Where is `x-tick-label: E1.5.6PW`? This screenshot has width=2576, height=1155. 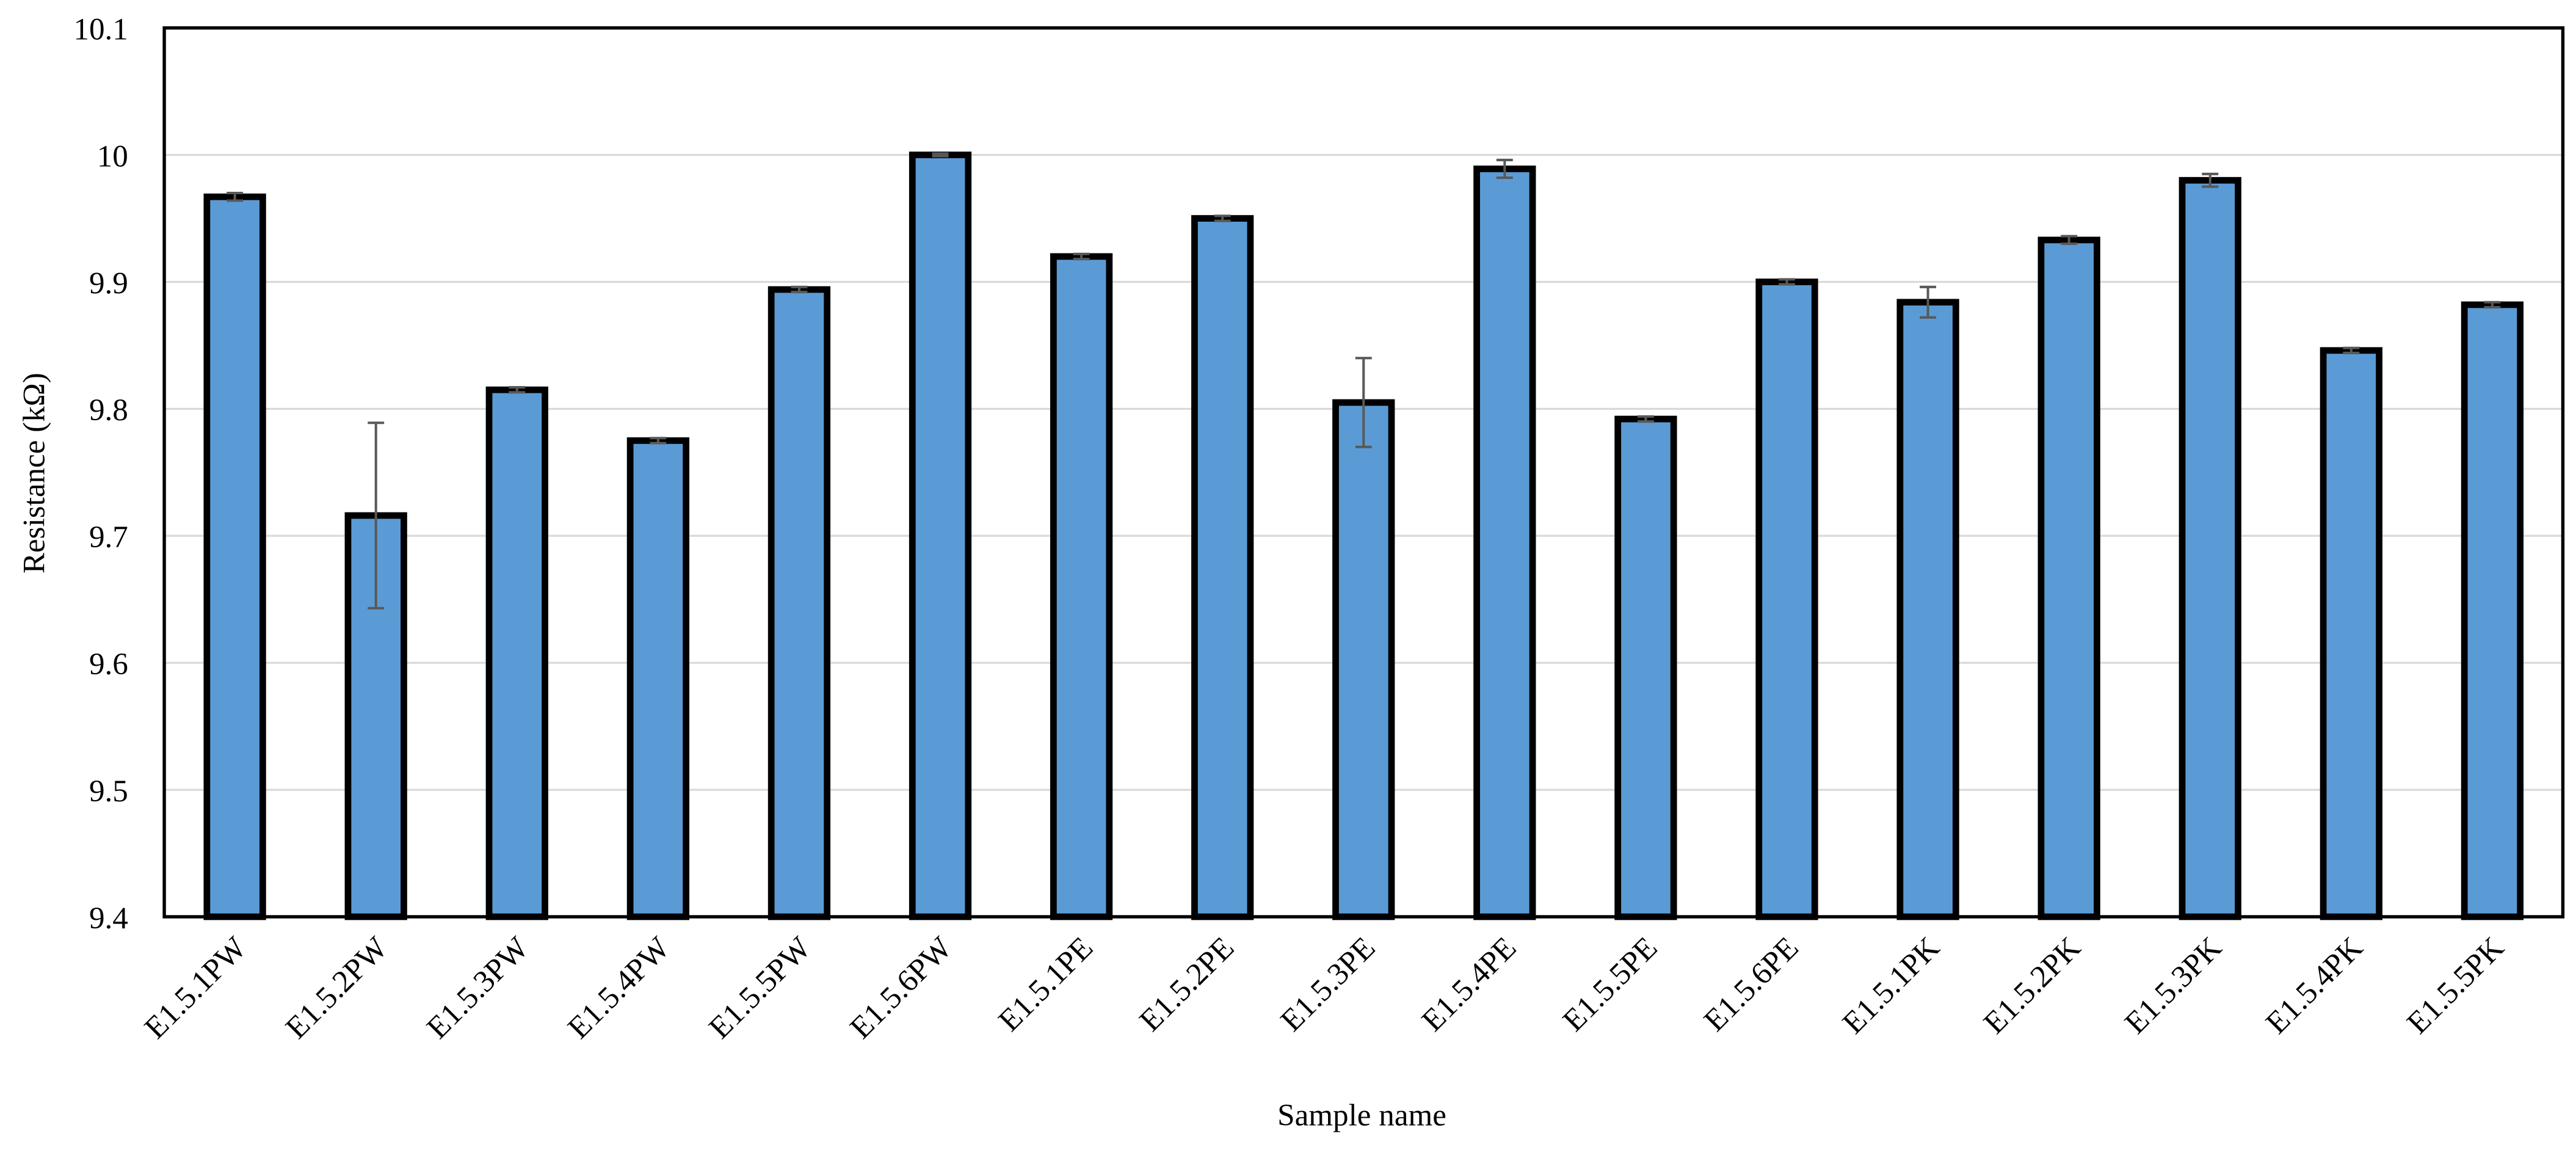
x-tick-label: E1.5.6PW is located at coordinates (901, 987).